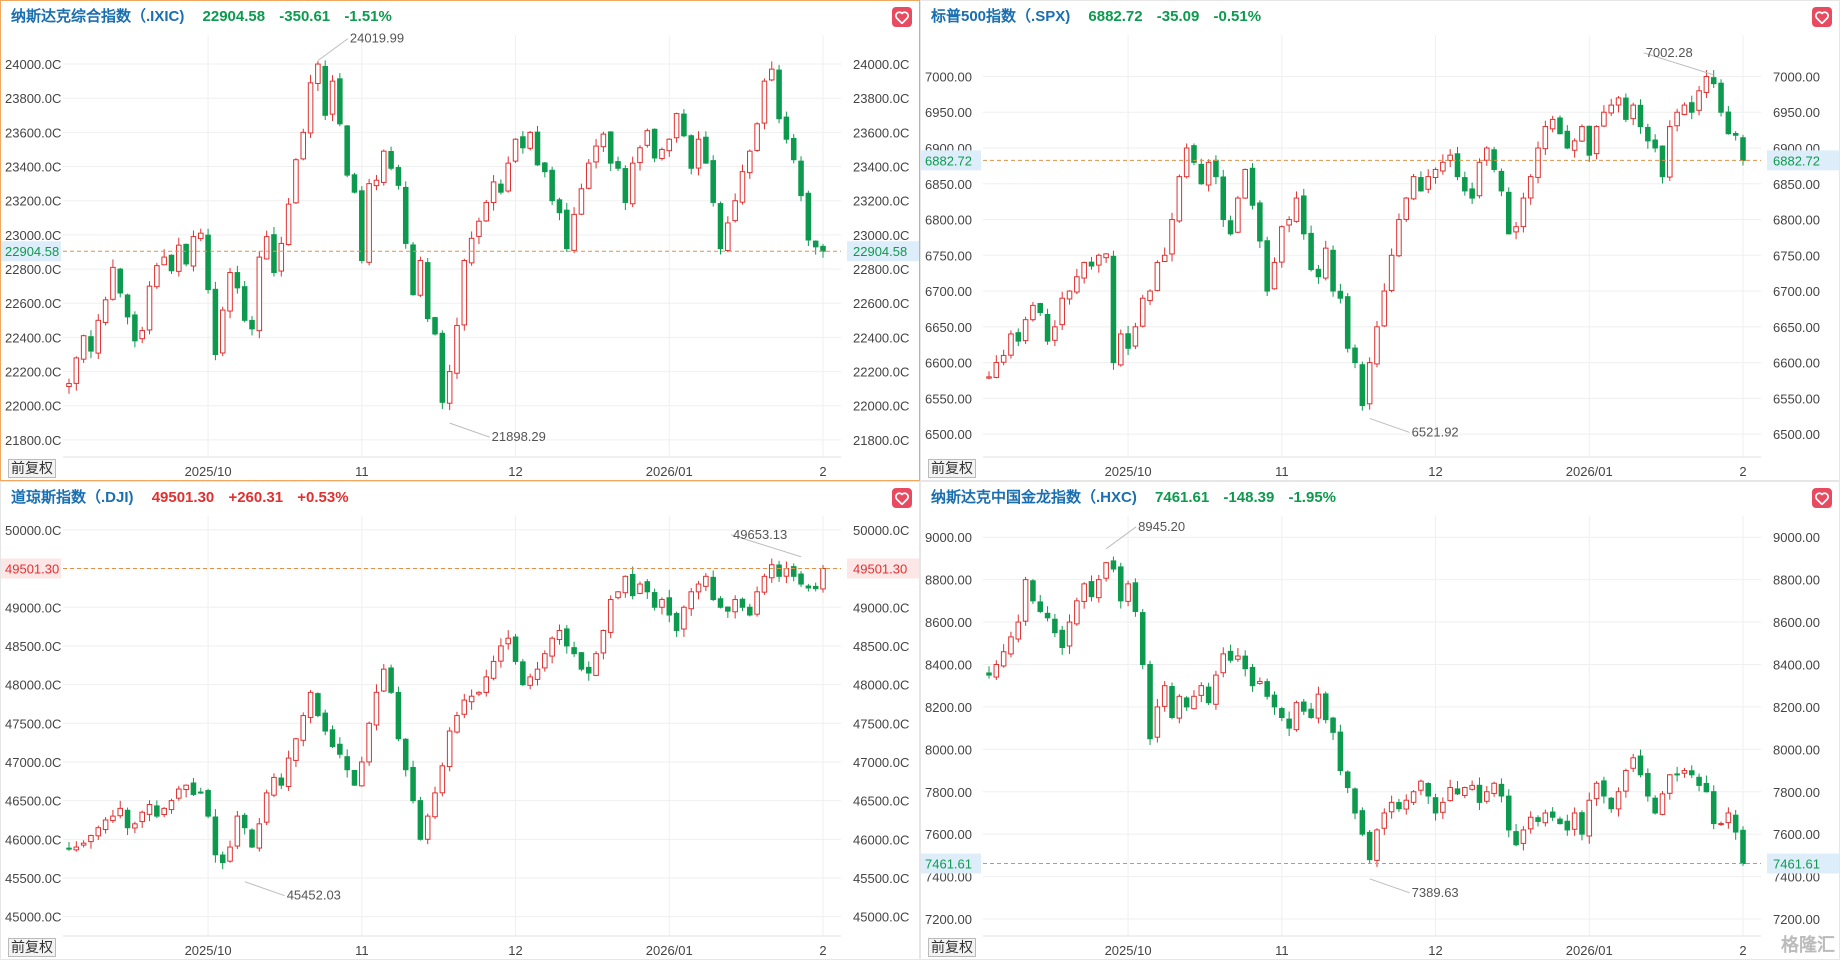 This screenshot has width=1840, height=960. I want to click on current-price-tag-left, so click(951, 863).